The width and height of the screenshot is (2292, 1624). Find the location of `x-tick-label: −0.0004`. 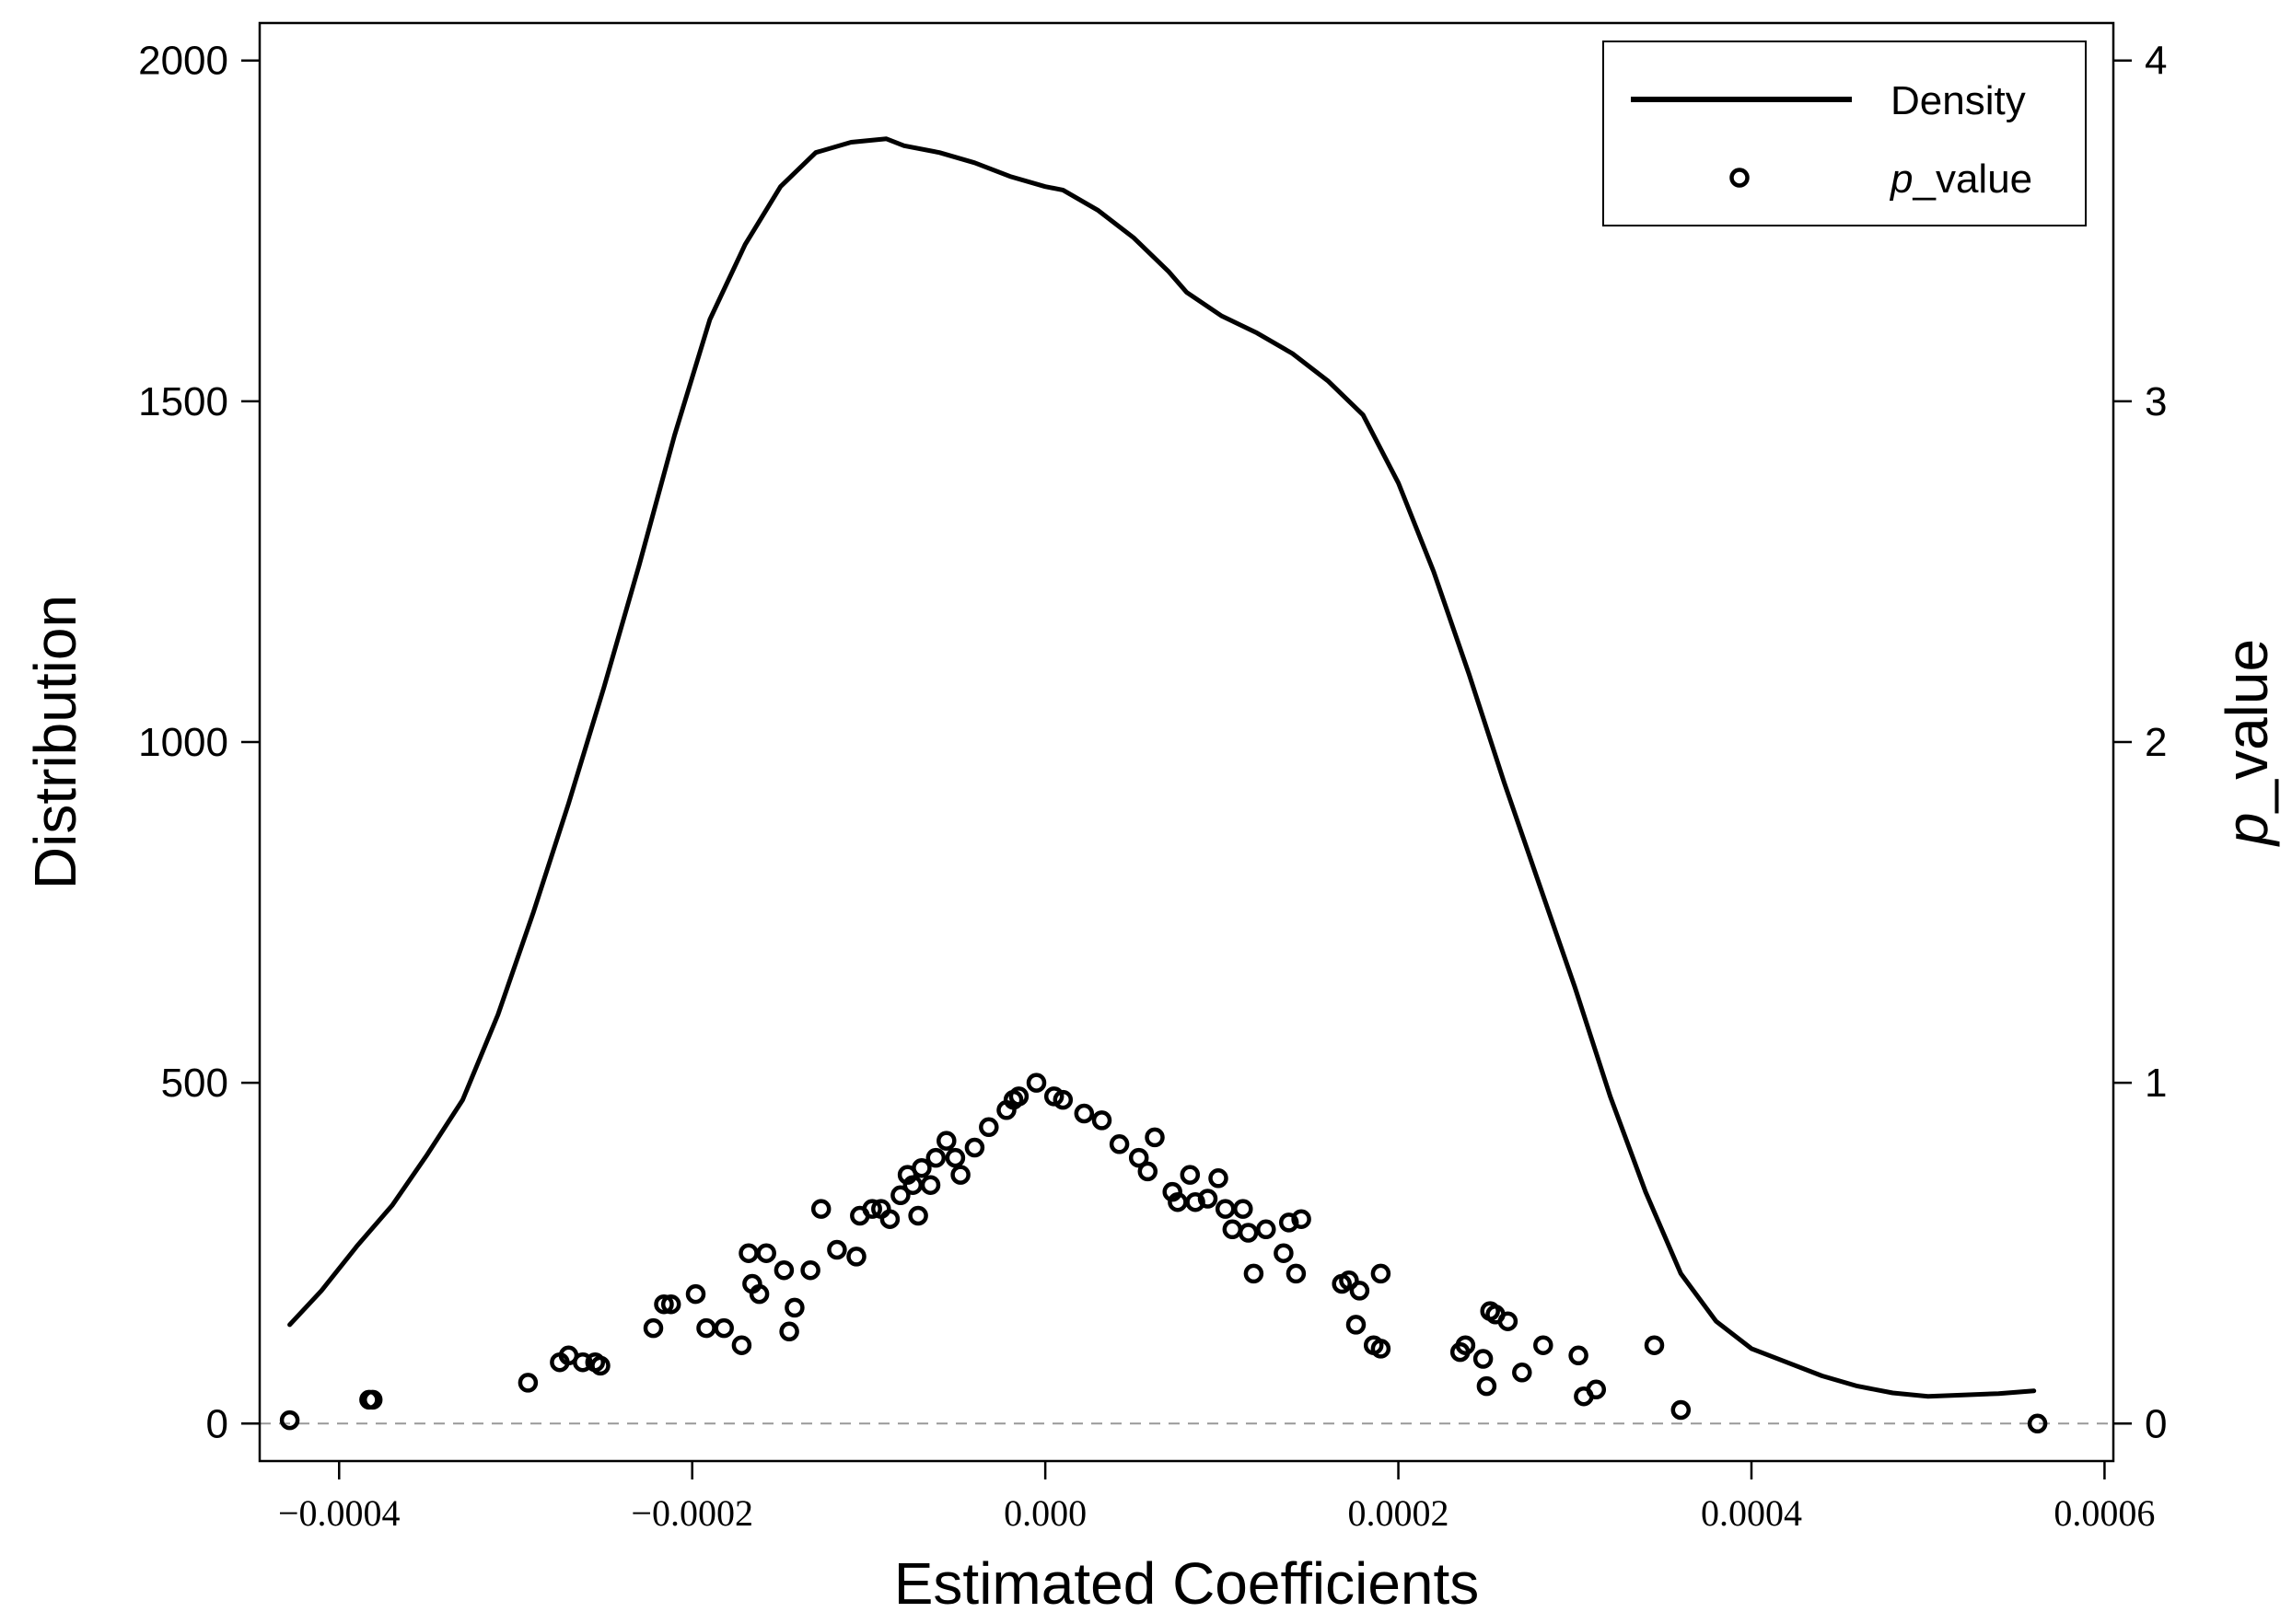

x-tick-label: −0.0004 is located at coordinates (339, 1513).